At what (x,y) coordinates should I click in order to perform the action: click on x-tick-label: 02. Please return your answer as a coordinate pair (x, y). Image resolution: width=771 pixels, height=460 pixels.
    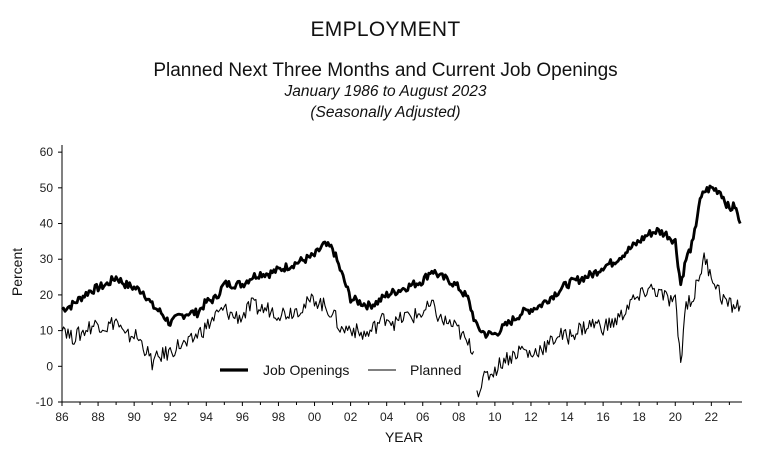
    Looking at the image, I should click on (351, 417).